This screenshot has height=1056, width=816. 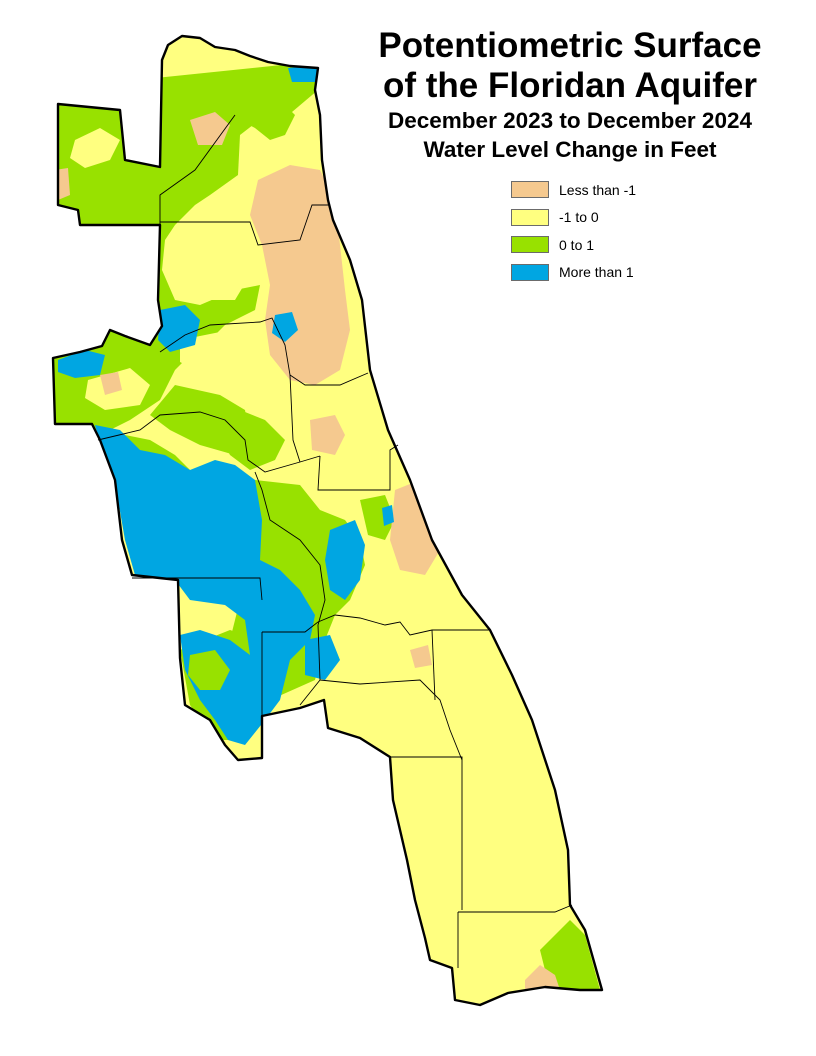 I want to click on zone-blue-nw-lake, so click(x=179, y=328).